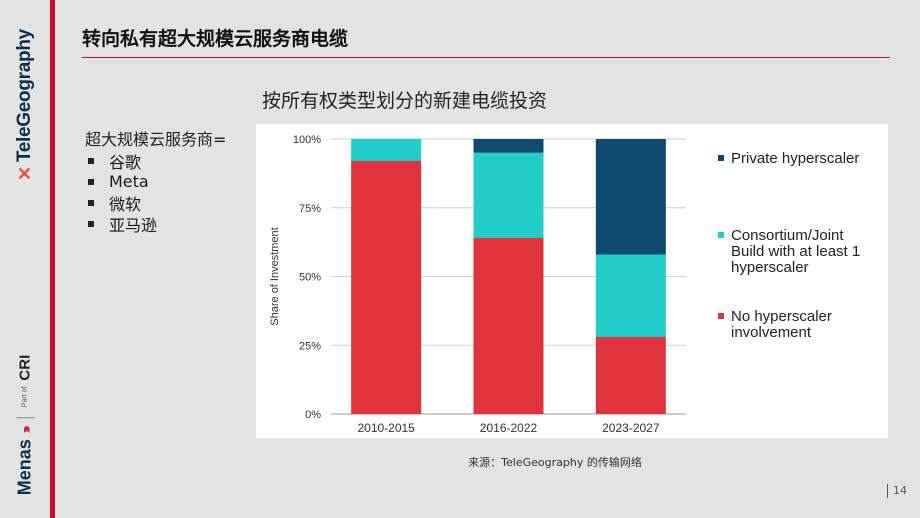 This screenshot has height=518, width=920. Describe the element at coordinates (313, 415) in the screenshot. I see `y-tick-label: 0%` at that location.